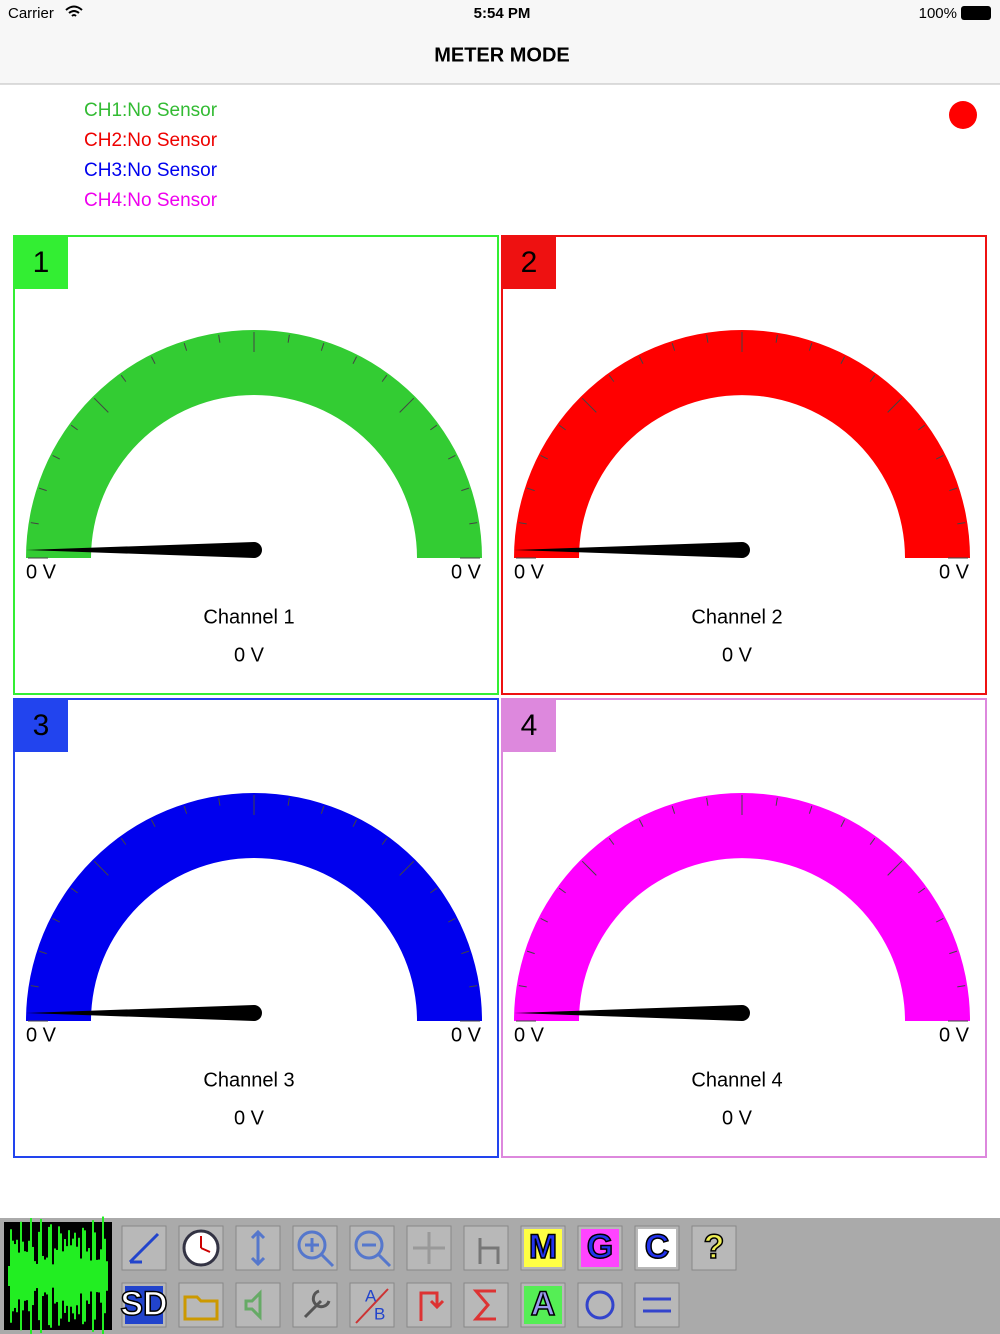 The width and height of the screenshot is (1000, 1334). I want to click on icon-letter: B, so click(379, 1313).